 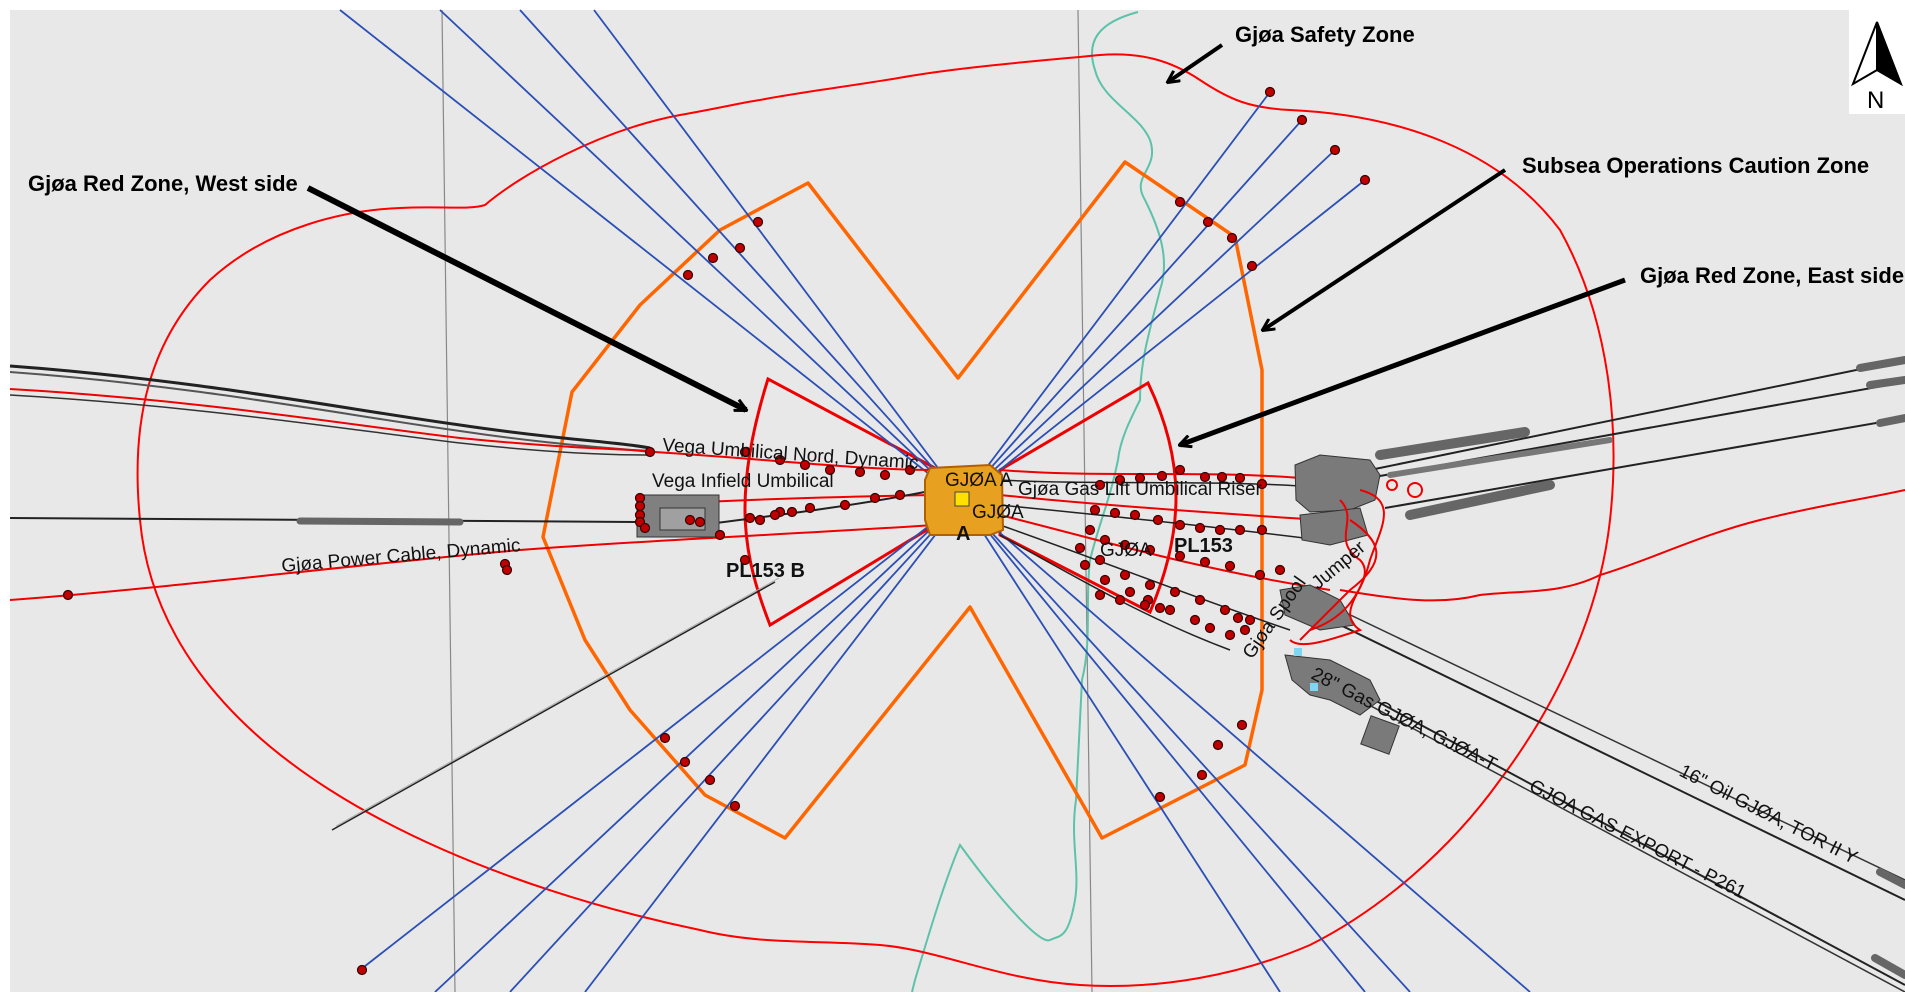 I want to click on north-arrow-icon: N, so click(x=1877, y=67).